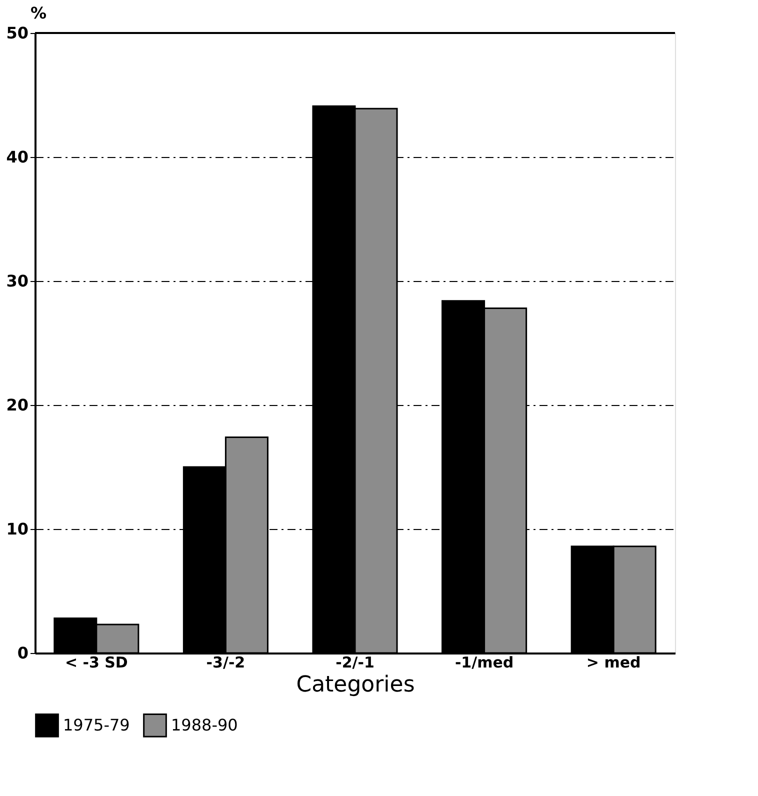 This screenshot has height=796, width=758. What do you see at coordinates (17, 529) in the screenshot?
I see `y-tick-label: 10` at bounding box center [17, 529].